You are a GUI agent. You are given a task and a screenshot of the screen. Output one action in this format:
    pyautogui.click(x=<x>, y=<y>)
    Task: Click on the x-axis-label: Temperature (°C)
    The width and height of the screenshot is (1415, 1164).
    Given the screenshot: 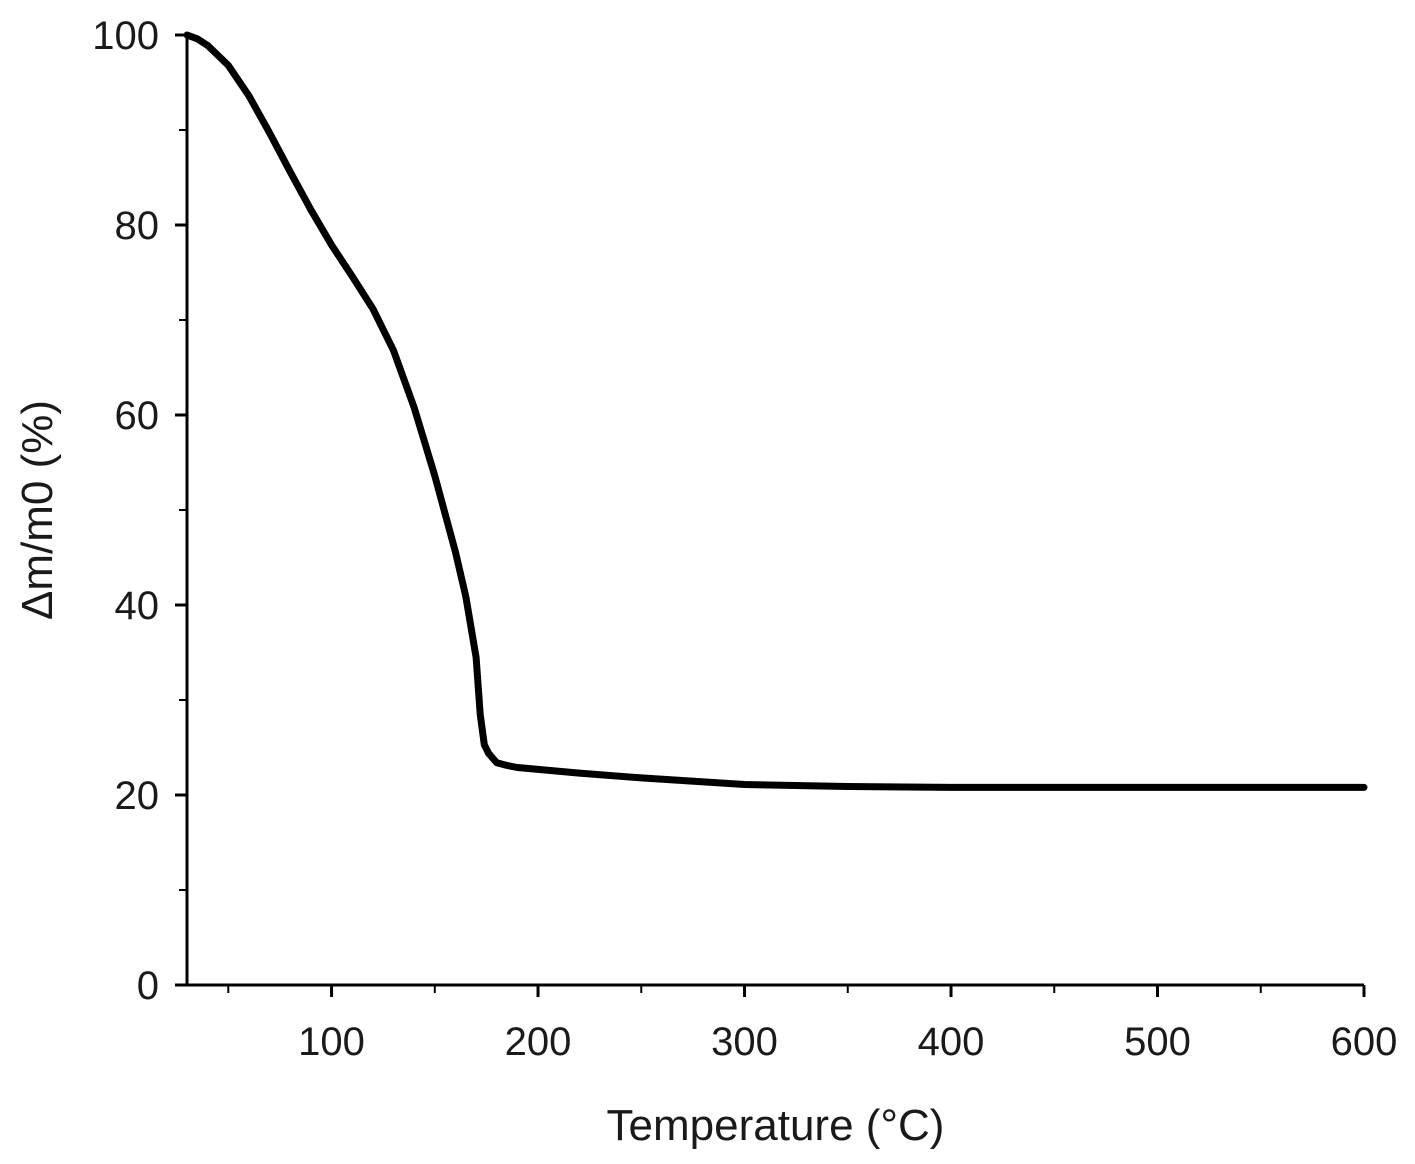 What is the action you would take?
    pyautogui.click(x=776, y=1125)
    